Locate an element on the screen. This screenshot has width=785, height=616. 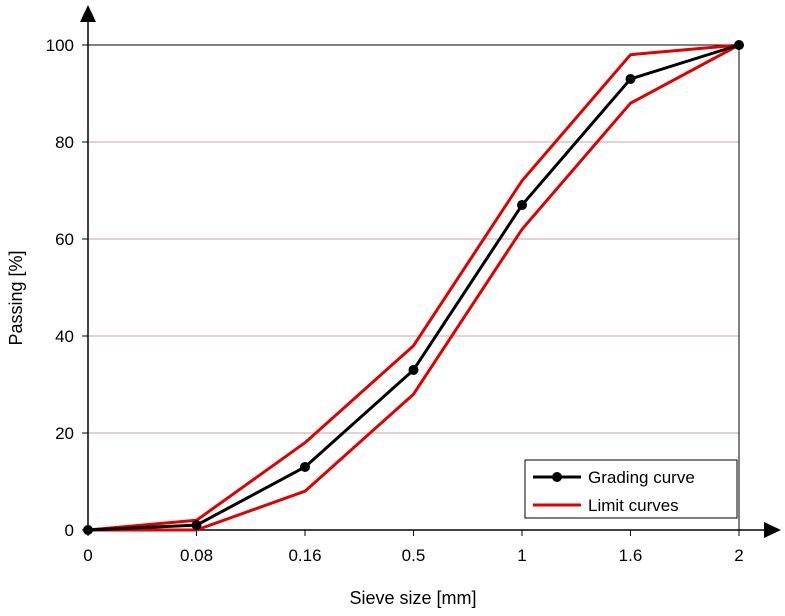
x-tick-label: 0.08 is located at coordinates (196, 555).